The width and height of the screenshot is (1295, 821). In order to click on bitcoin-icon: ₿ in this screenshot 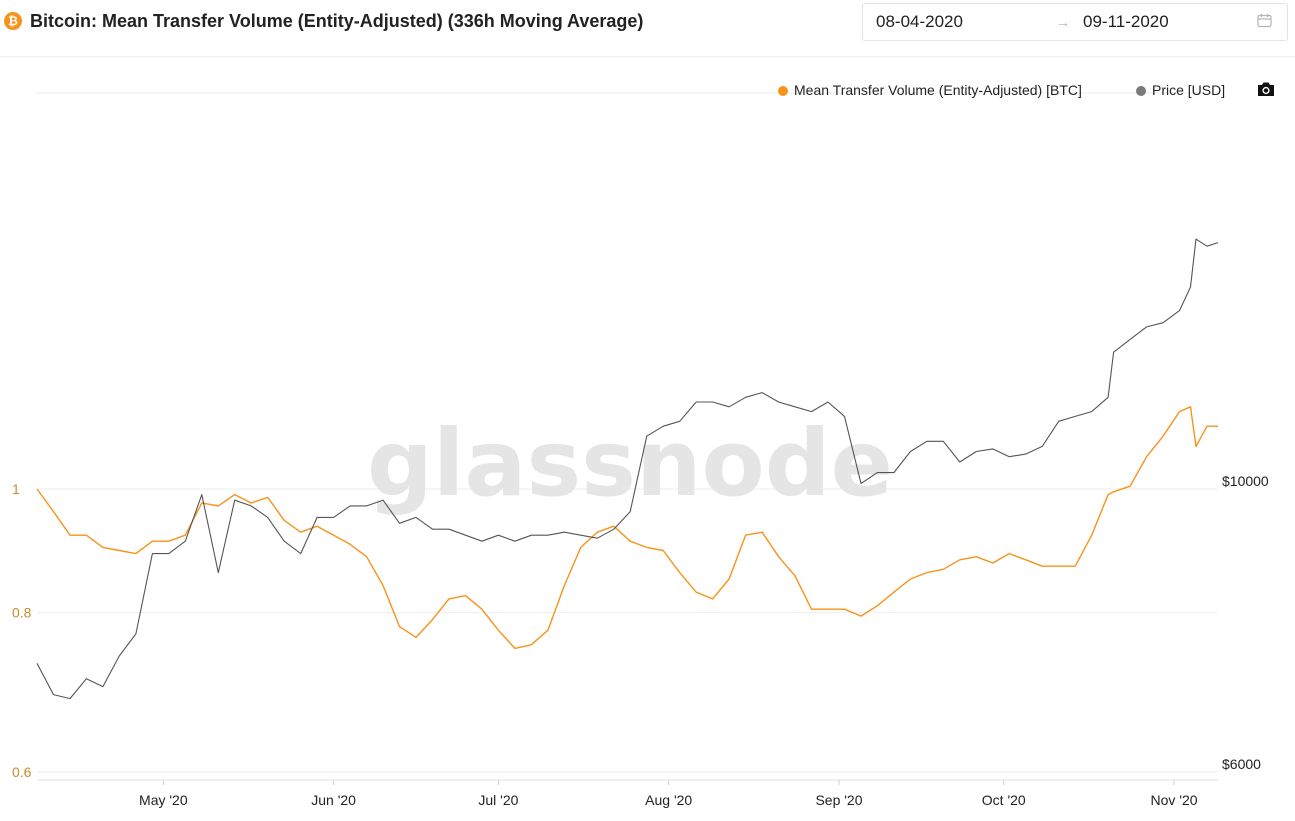, I will do `click(13, 21)`.